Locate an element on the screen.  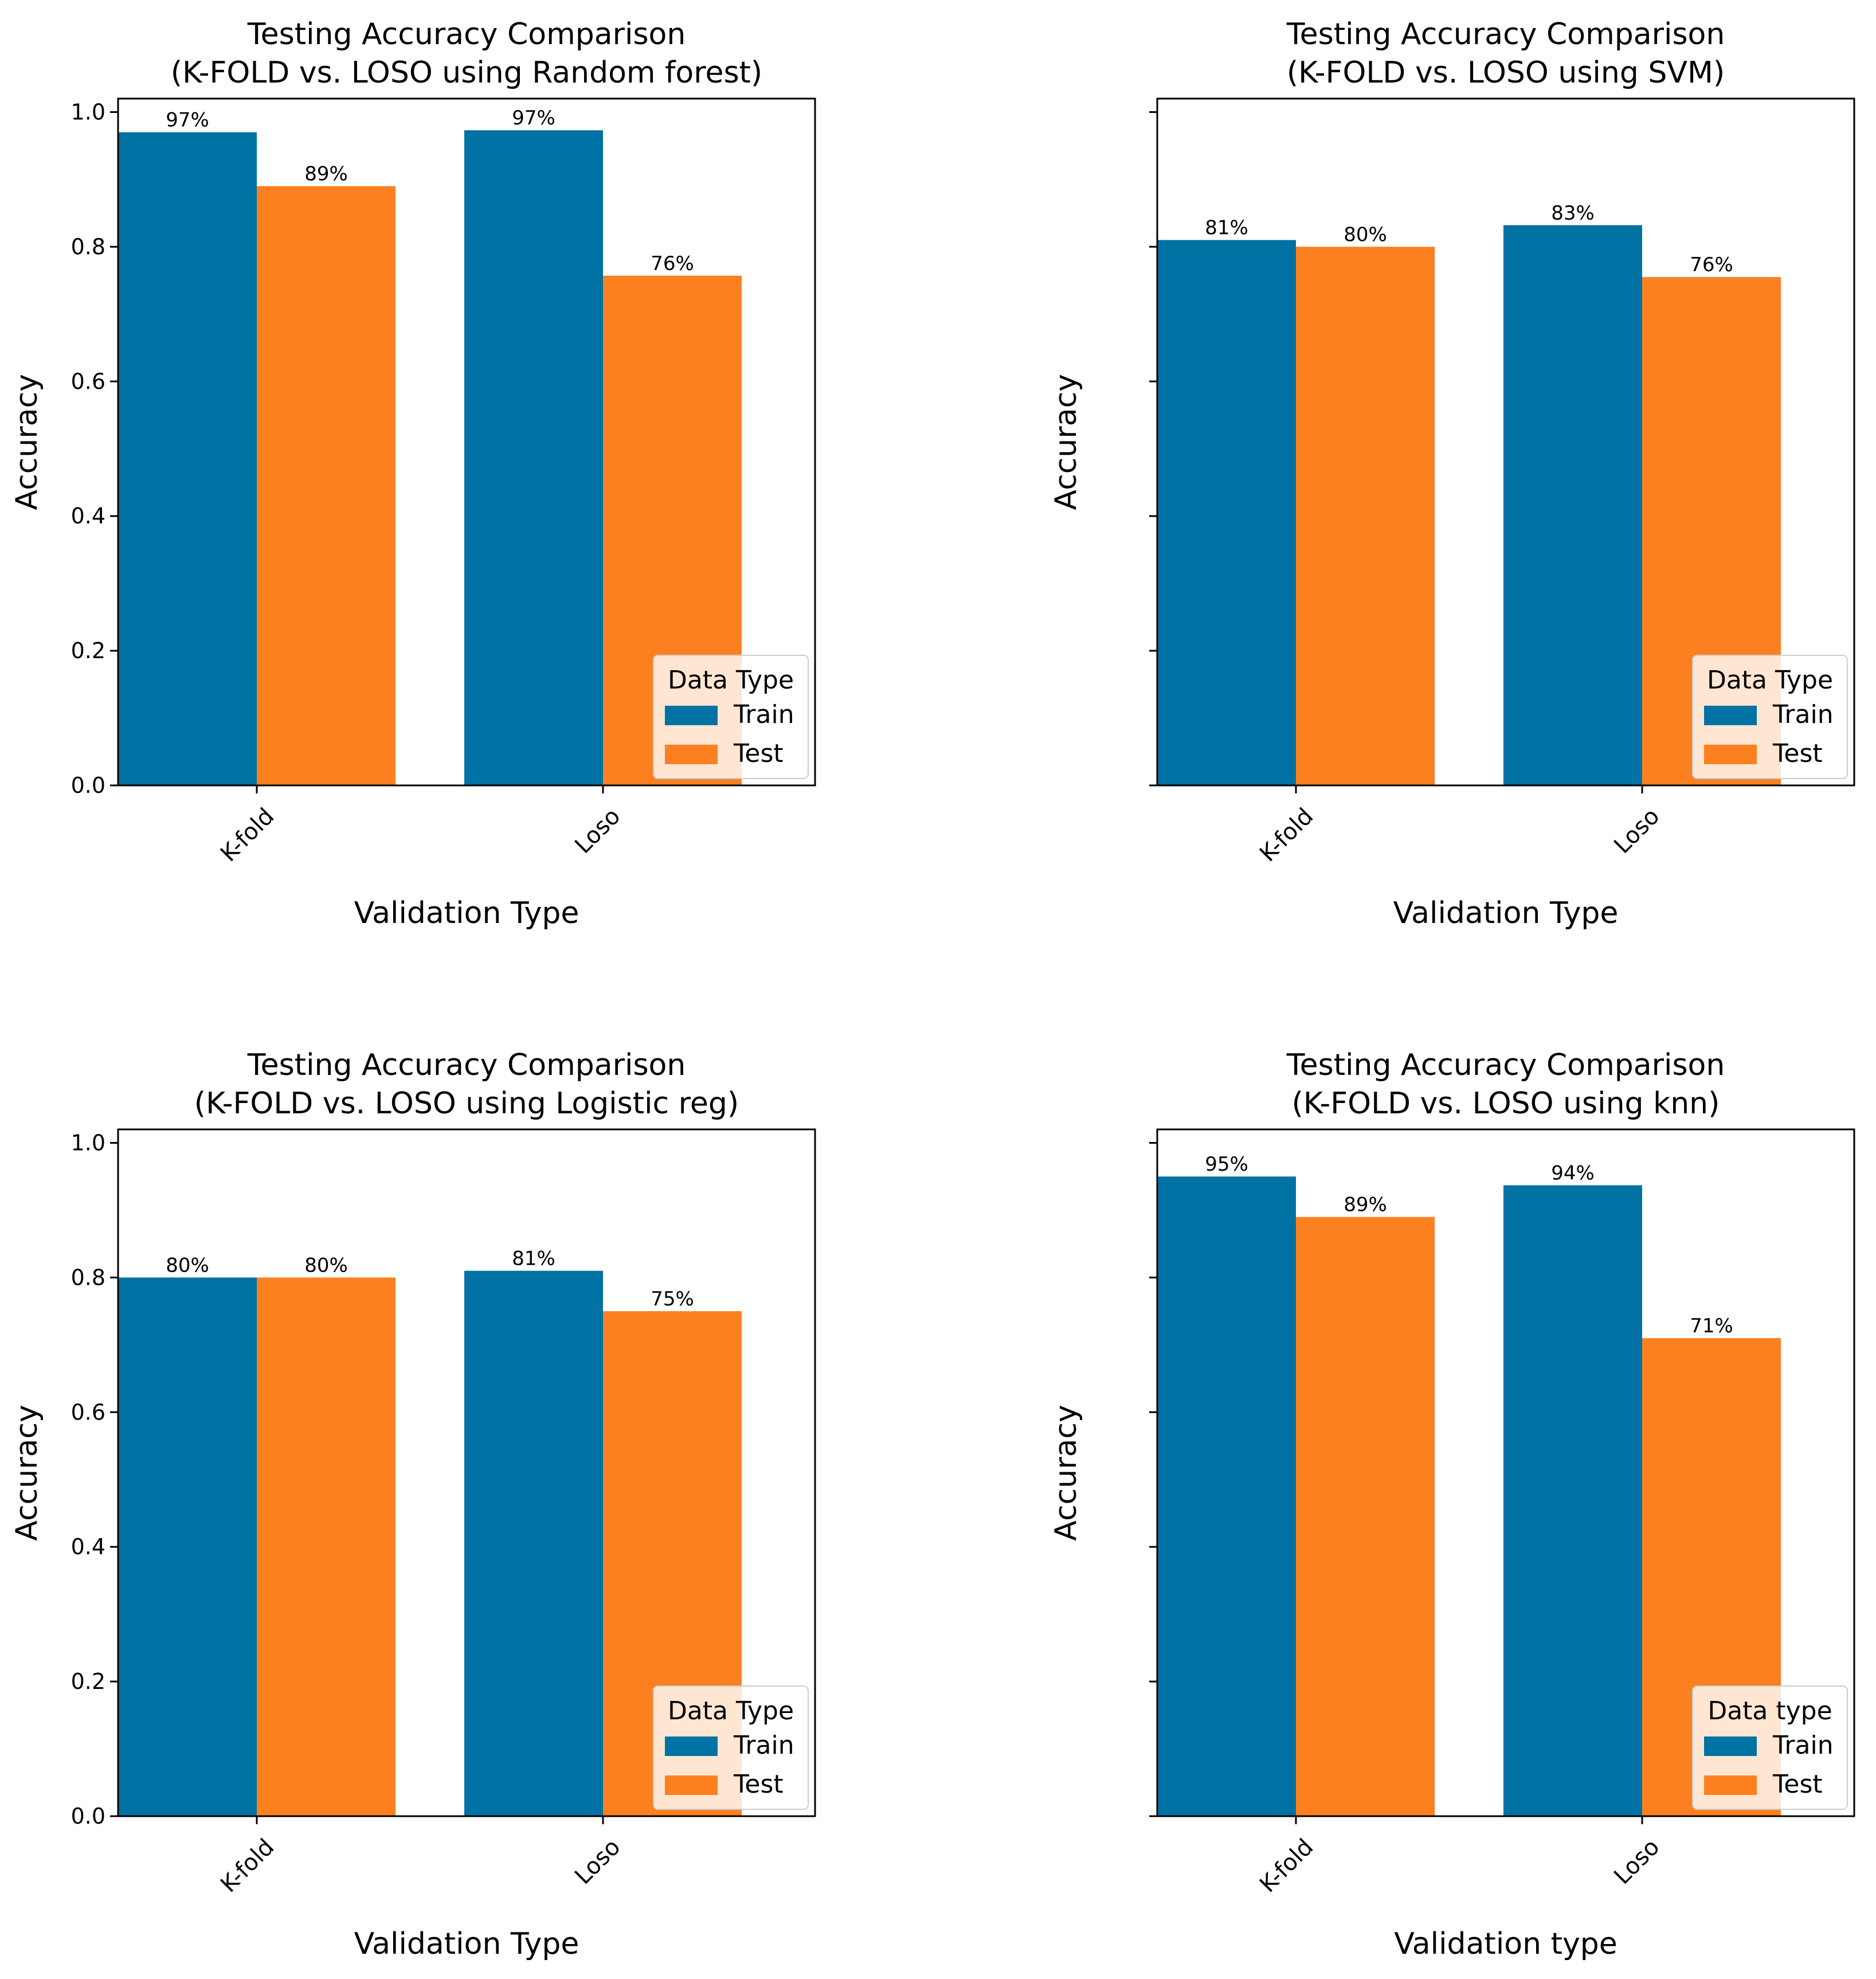
bar-value-label: 95% is located at coordinates (1226, 1164).